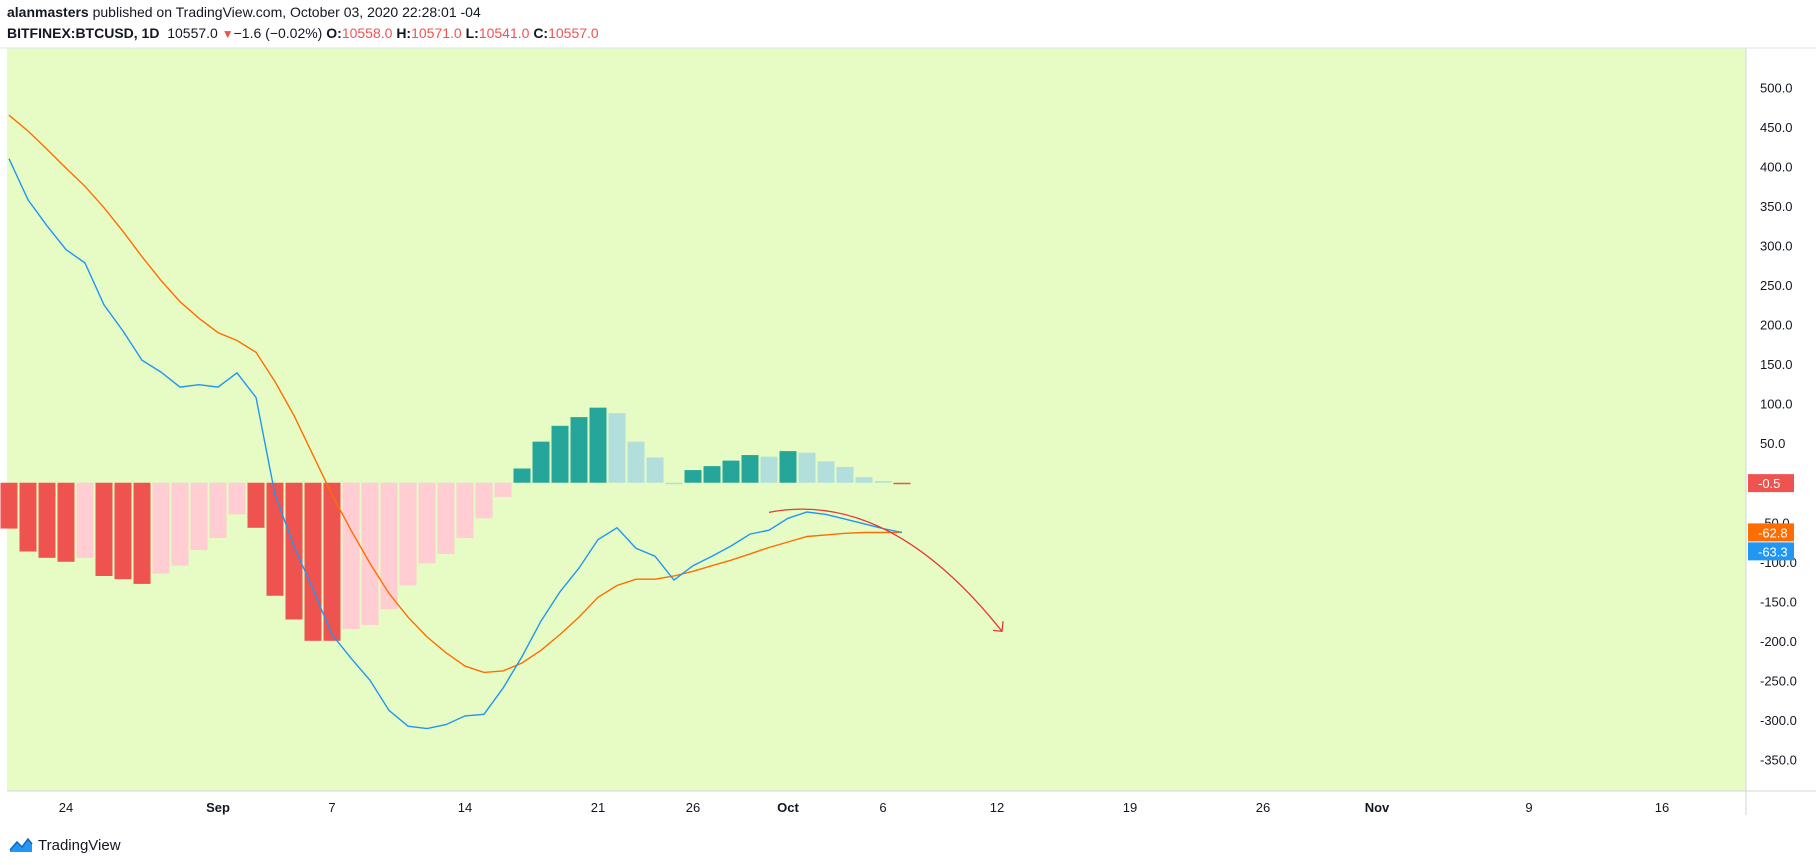  What do you see at coordinates (66, 807) in the screenshot?
I see `x-tick-label: 24` at bounding box center [66, 807].